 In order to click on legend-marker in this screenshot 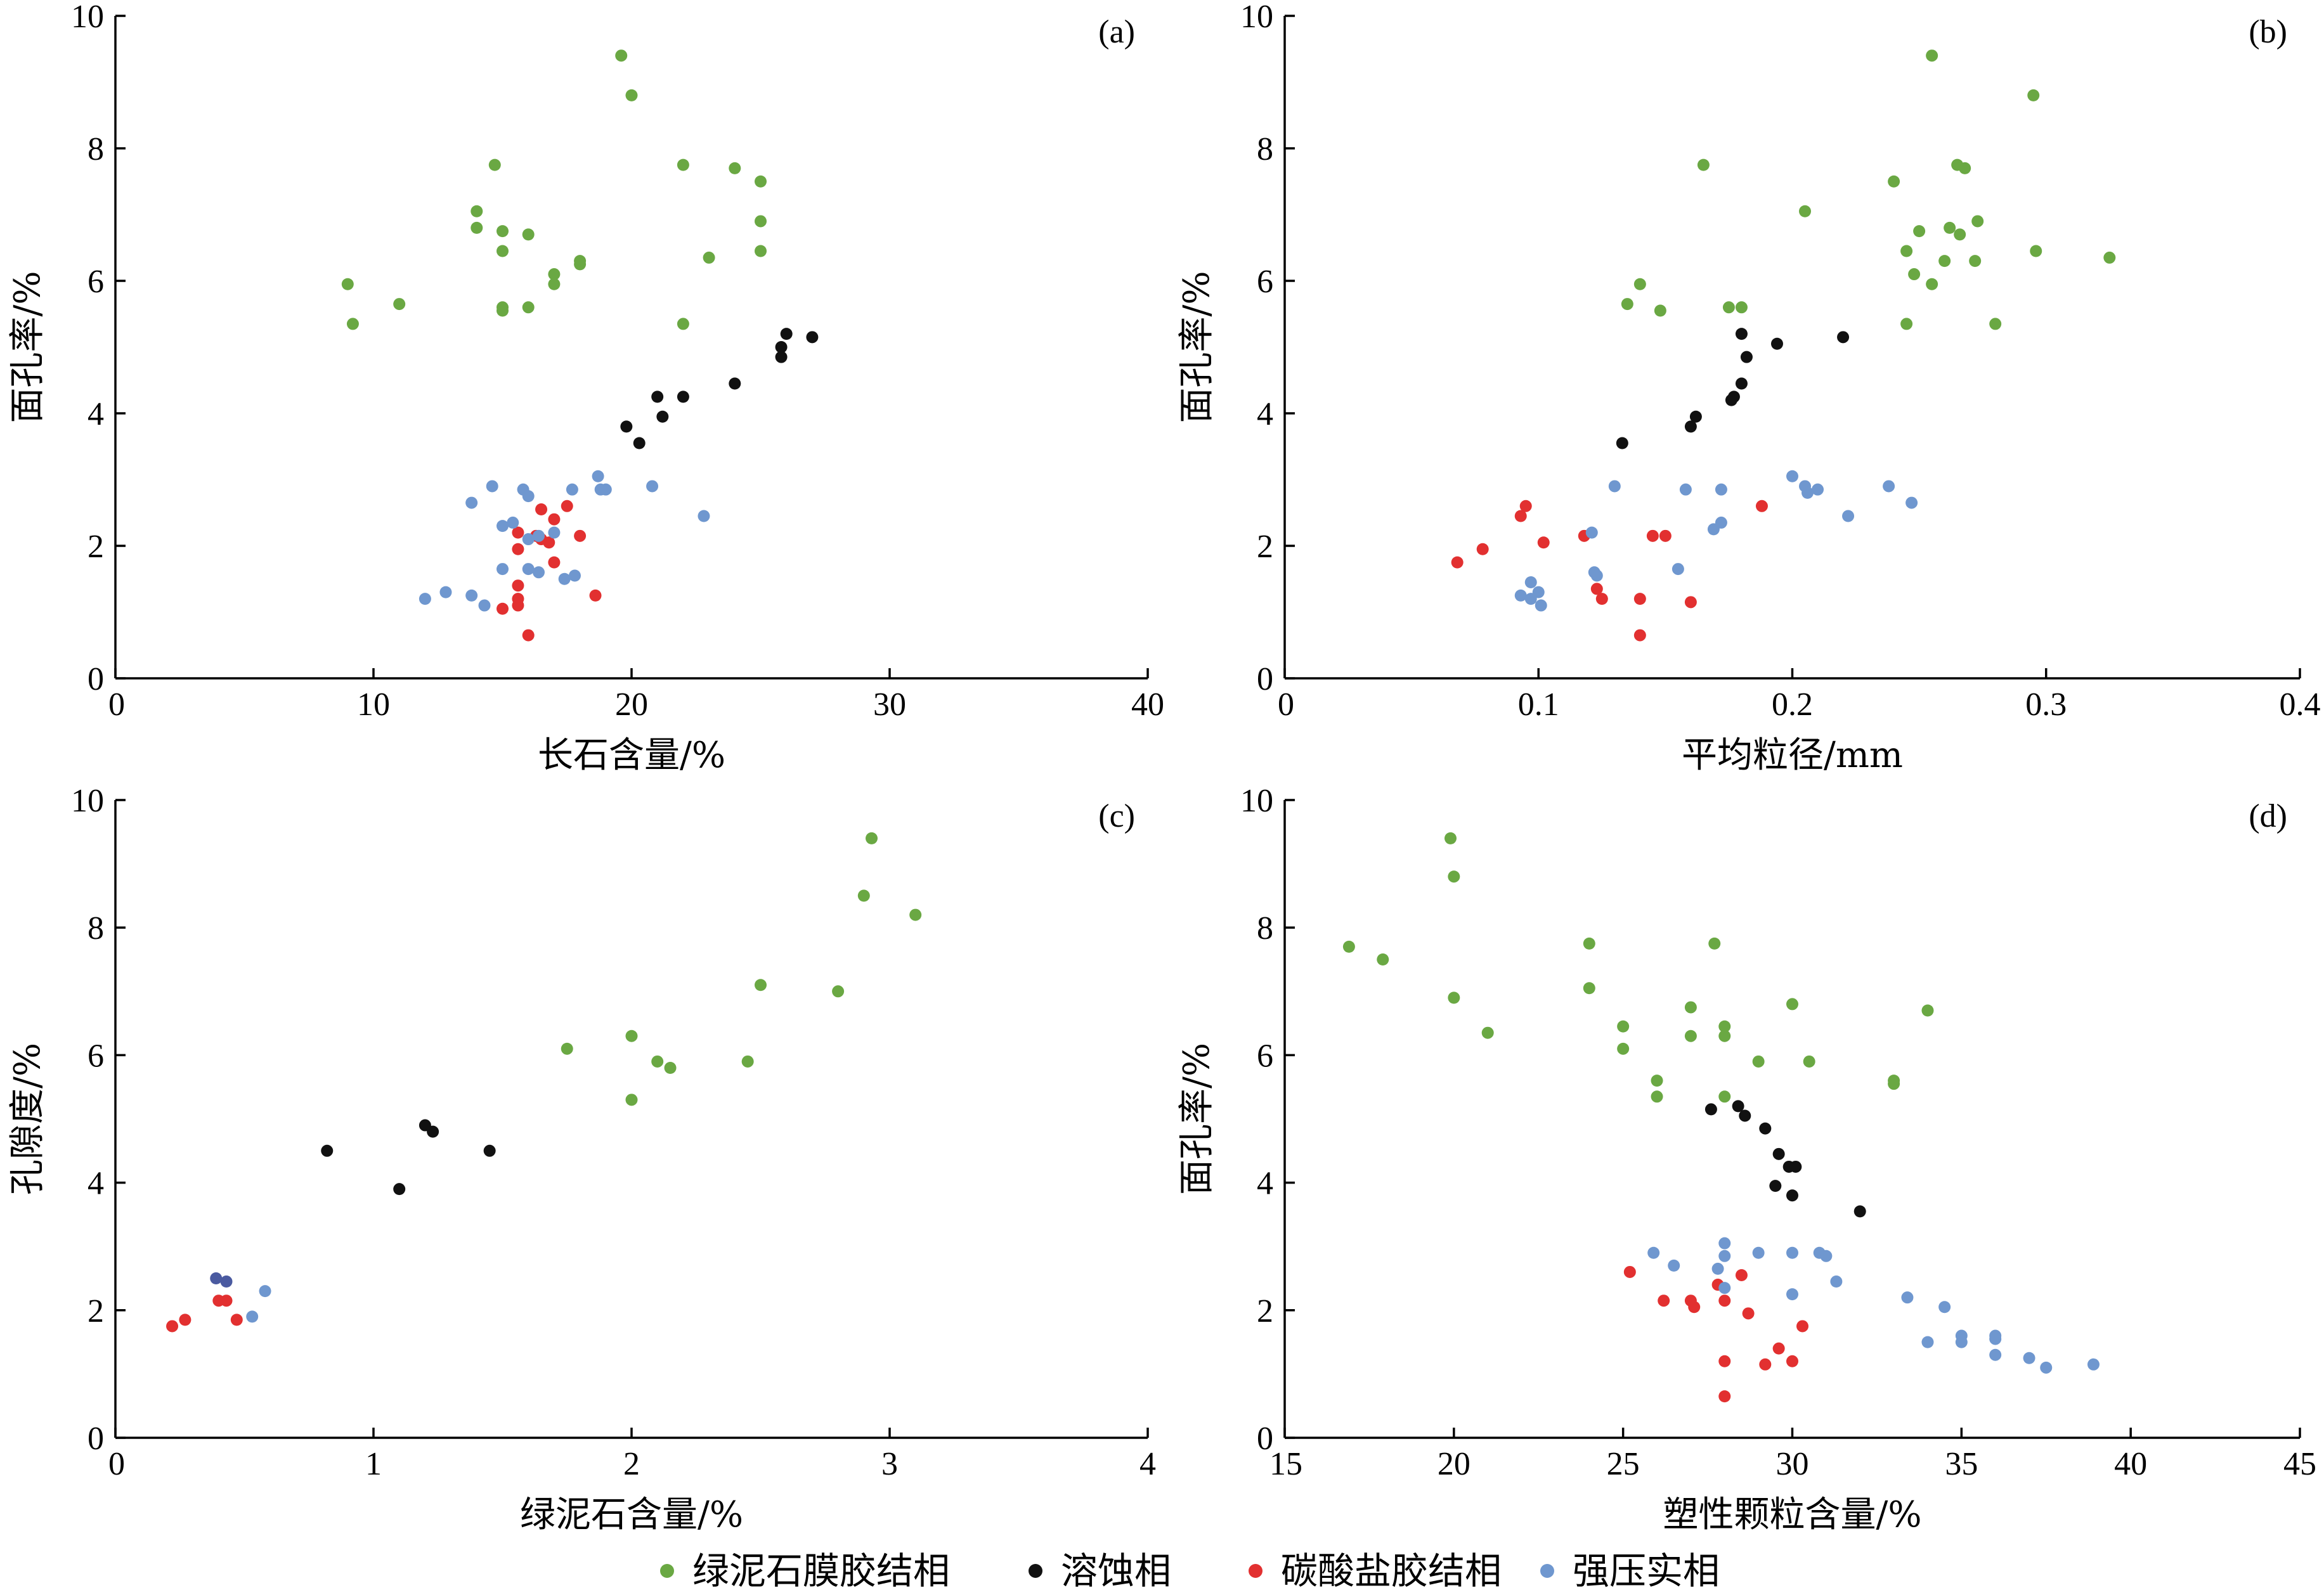, I will do `click(1035, 1571)`.